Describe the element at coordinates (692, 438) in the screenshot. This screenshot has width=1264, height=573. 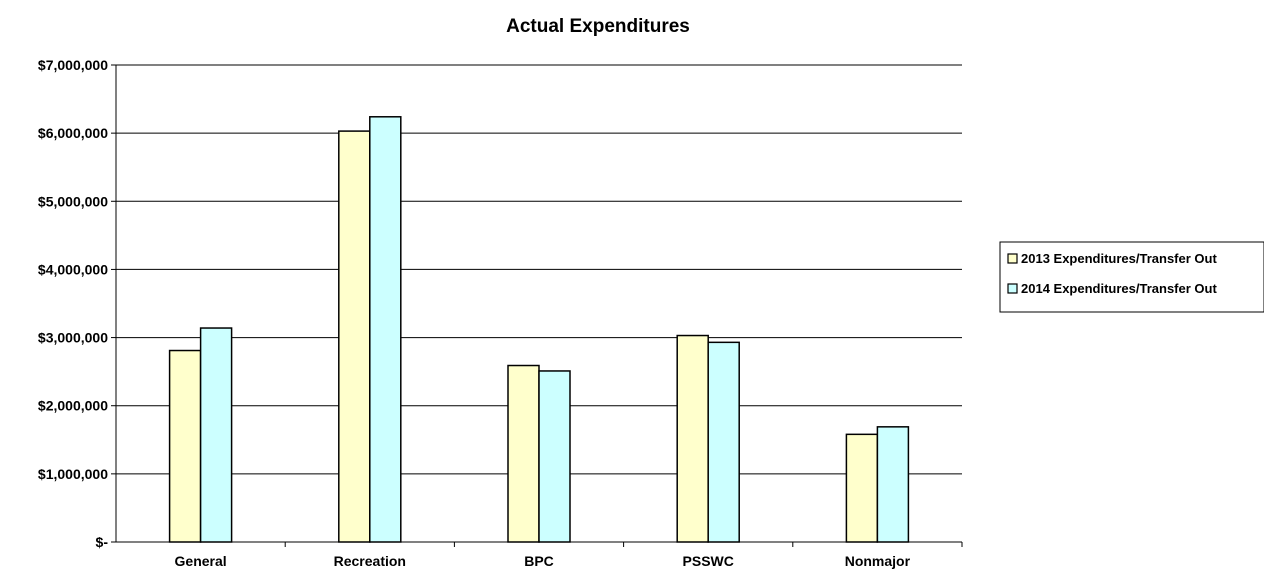
I see `bar-2013-psswc` at that location.